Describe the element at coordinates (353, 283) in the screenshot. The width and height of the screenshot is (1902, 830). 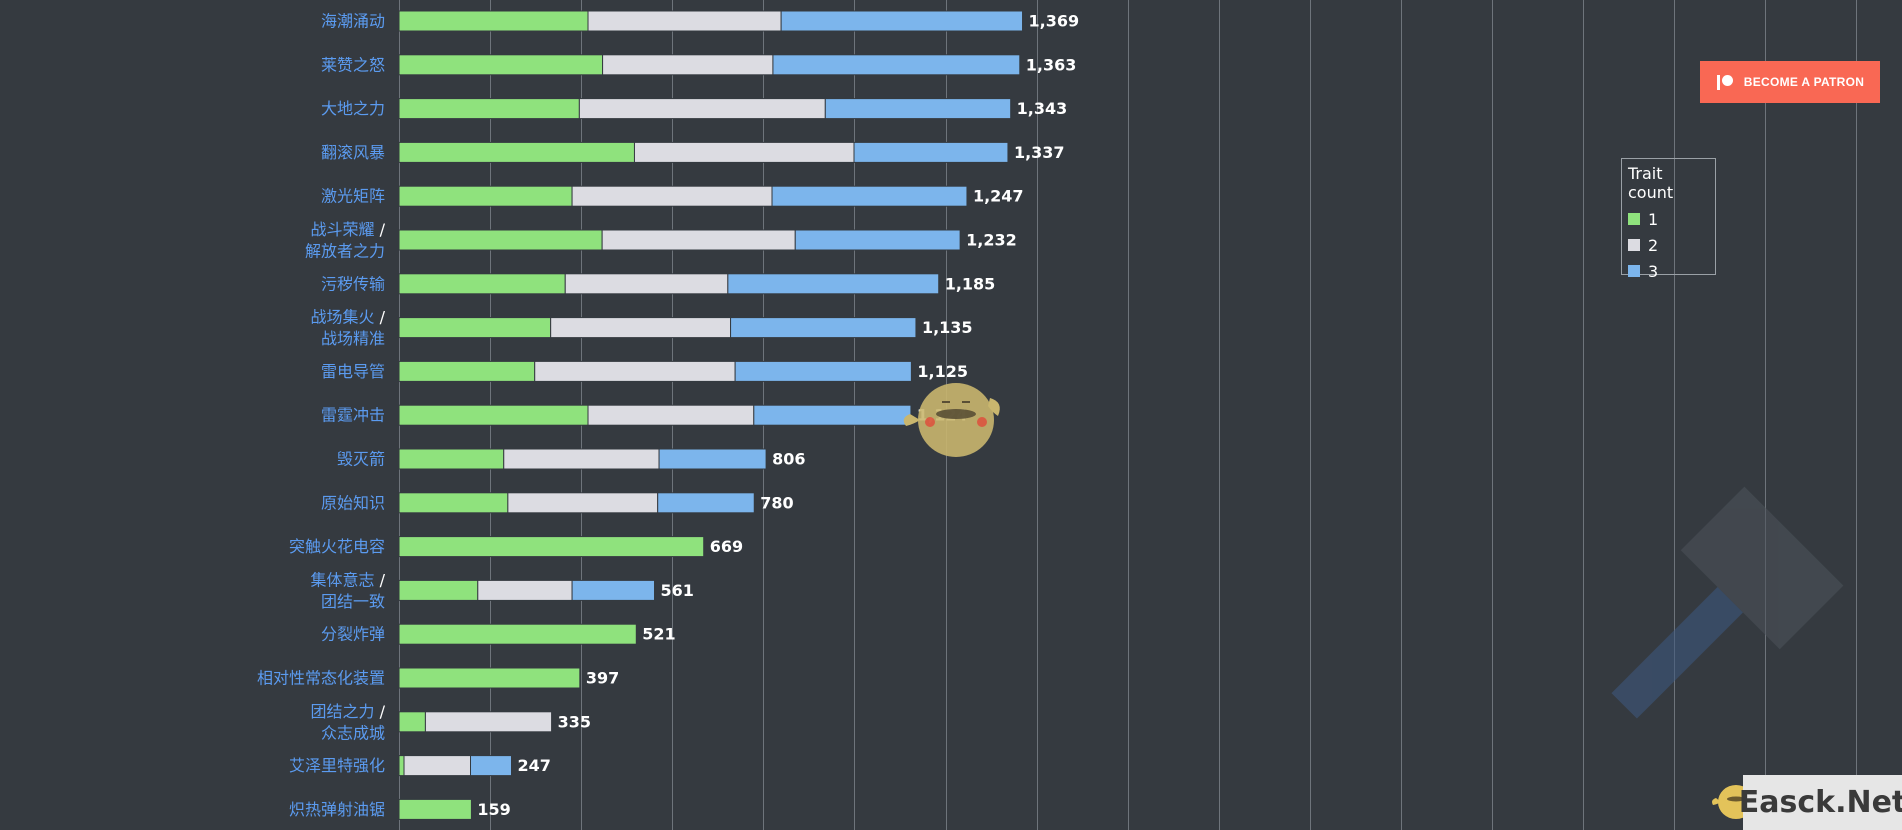
I see `category-label: 污秽传输` at that location.